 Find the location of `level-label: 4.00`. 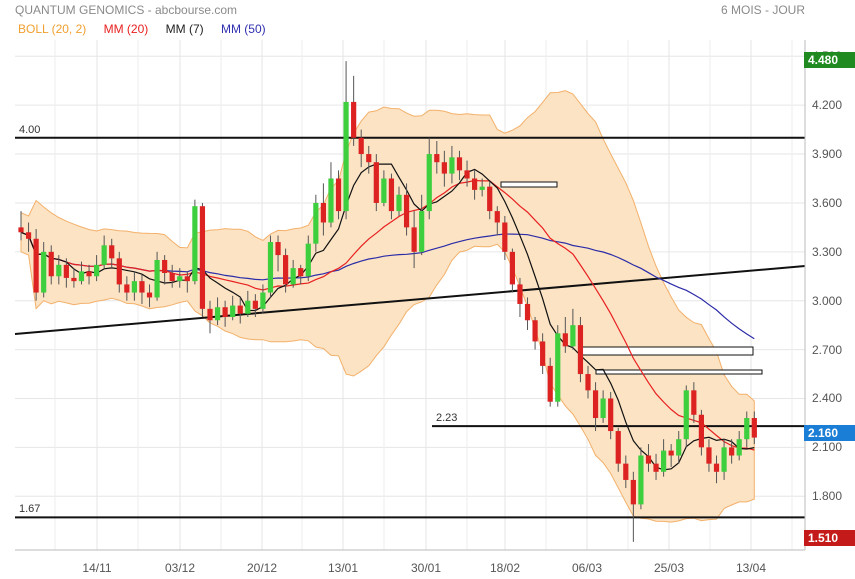

level-label: 4.00 is located at coordinates (30, 129).